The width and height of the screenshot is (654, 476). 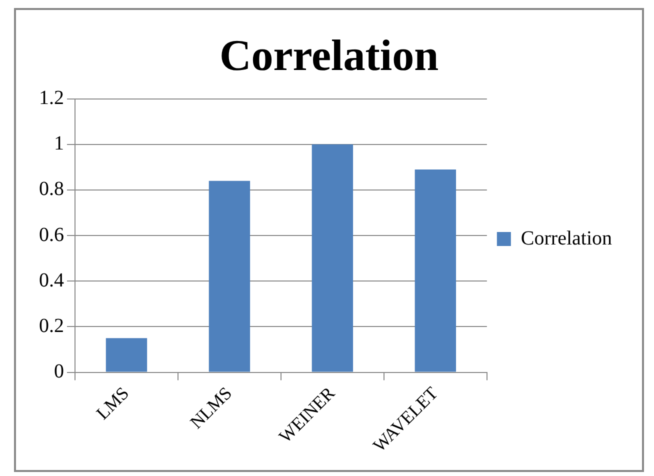 I want to click on y-tick-label: 0.8, so click(x=51, y=189).